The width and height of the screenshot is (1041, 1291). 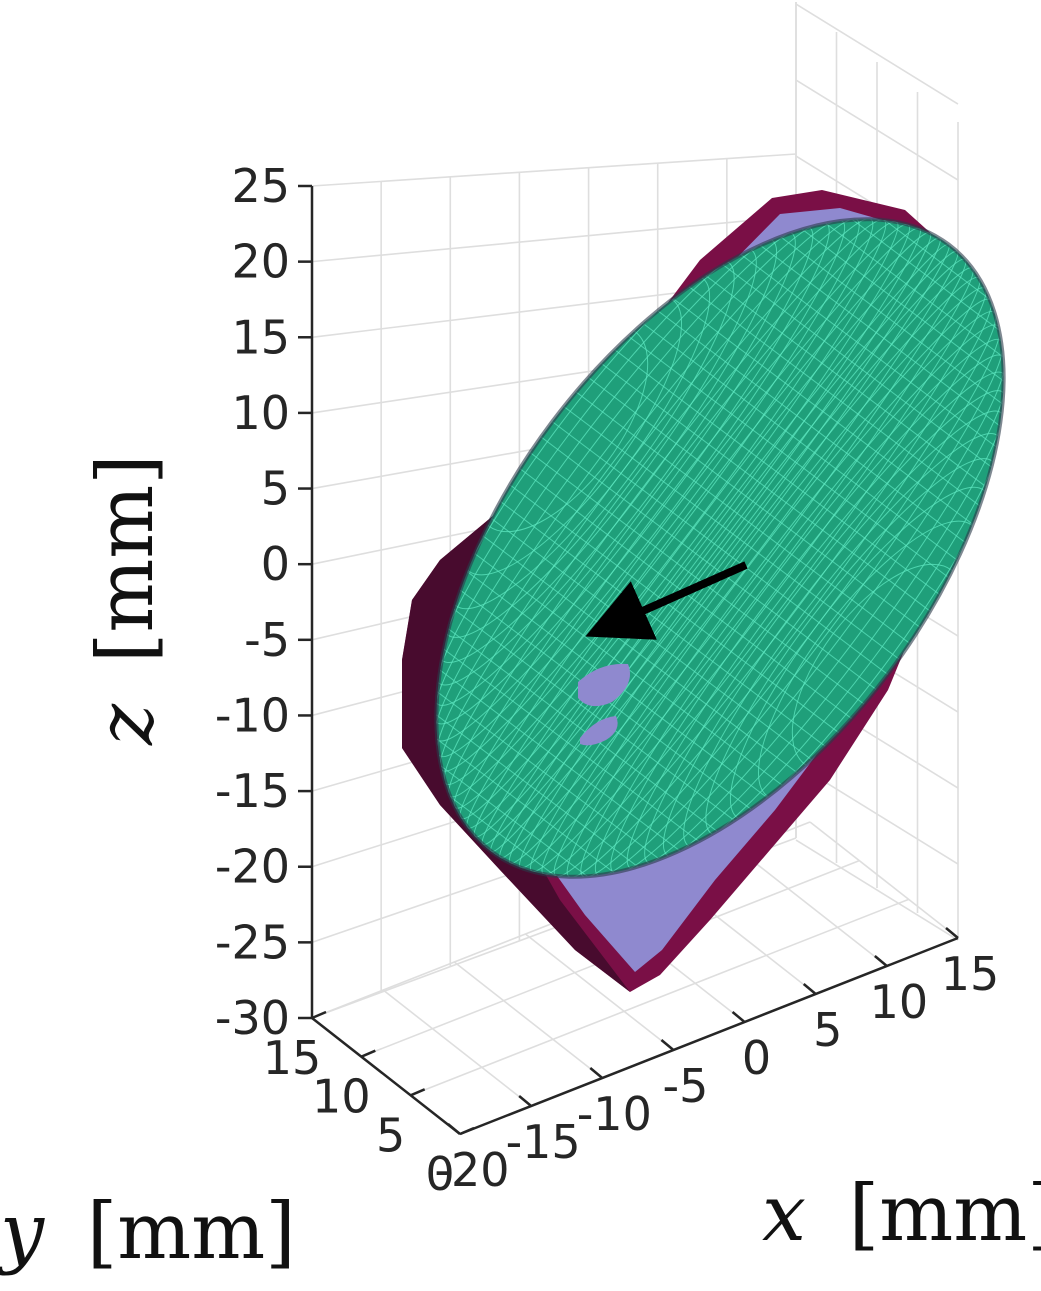 What do you see at coordinates (22, 1232) in the screenshot?
I see `y-axis-var: y` at bounding box center [22, 1232].